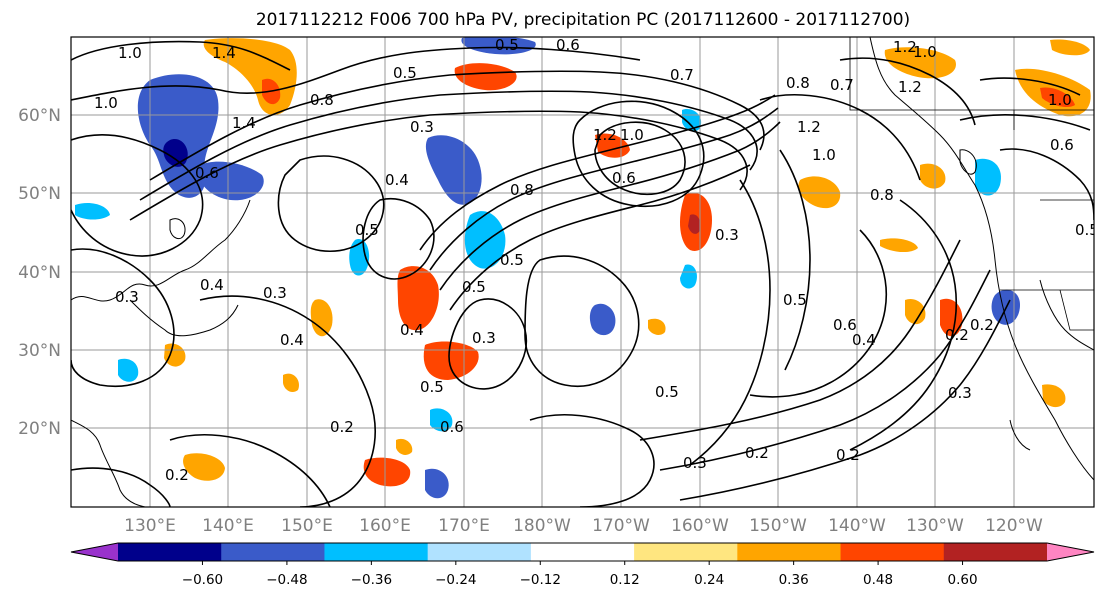 Image resolution: width=1105 pixels, height=601 pixels. I want to click on lon-label: 140°E, so click(228, 526).